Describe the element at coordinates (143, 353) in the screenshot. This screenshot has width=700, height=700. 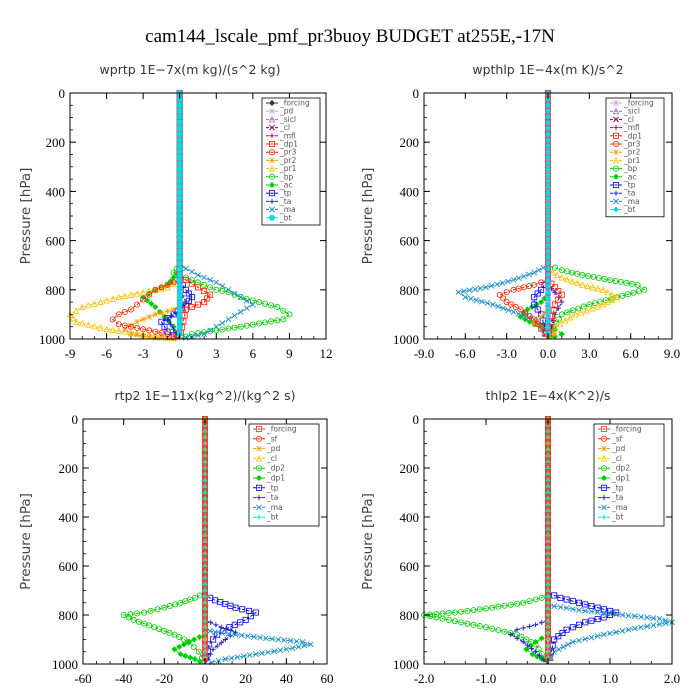
I see `x-tick-label: -3` at that location.